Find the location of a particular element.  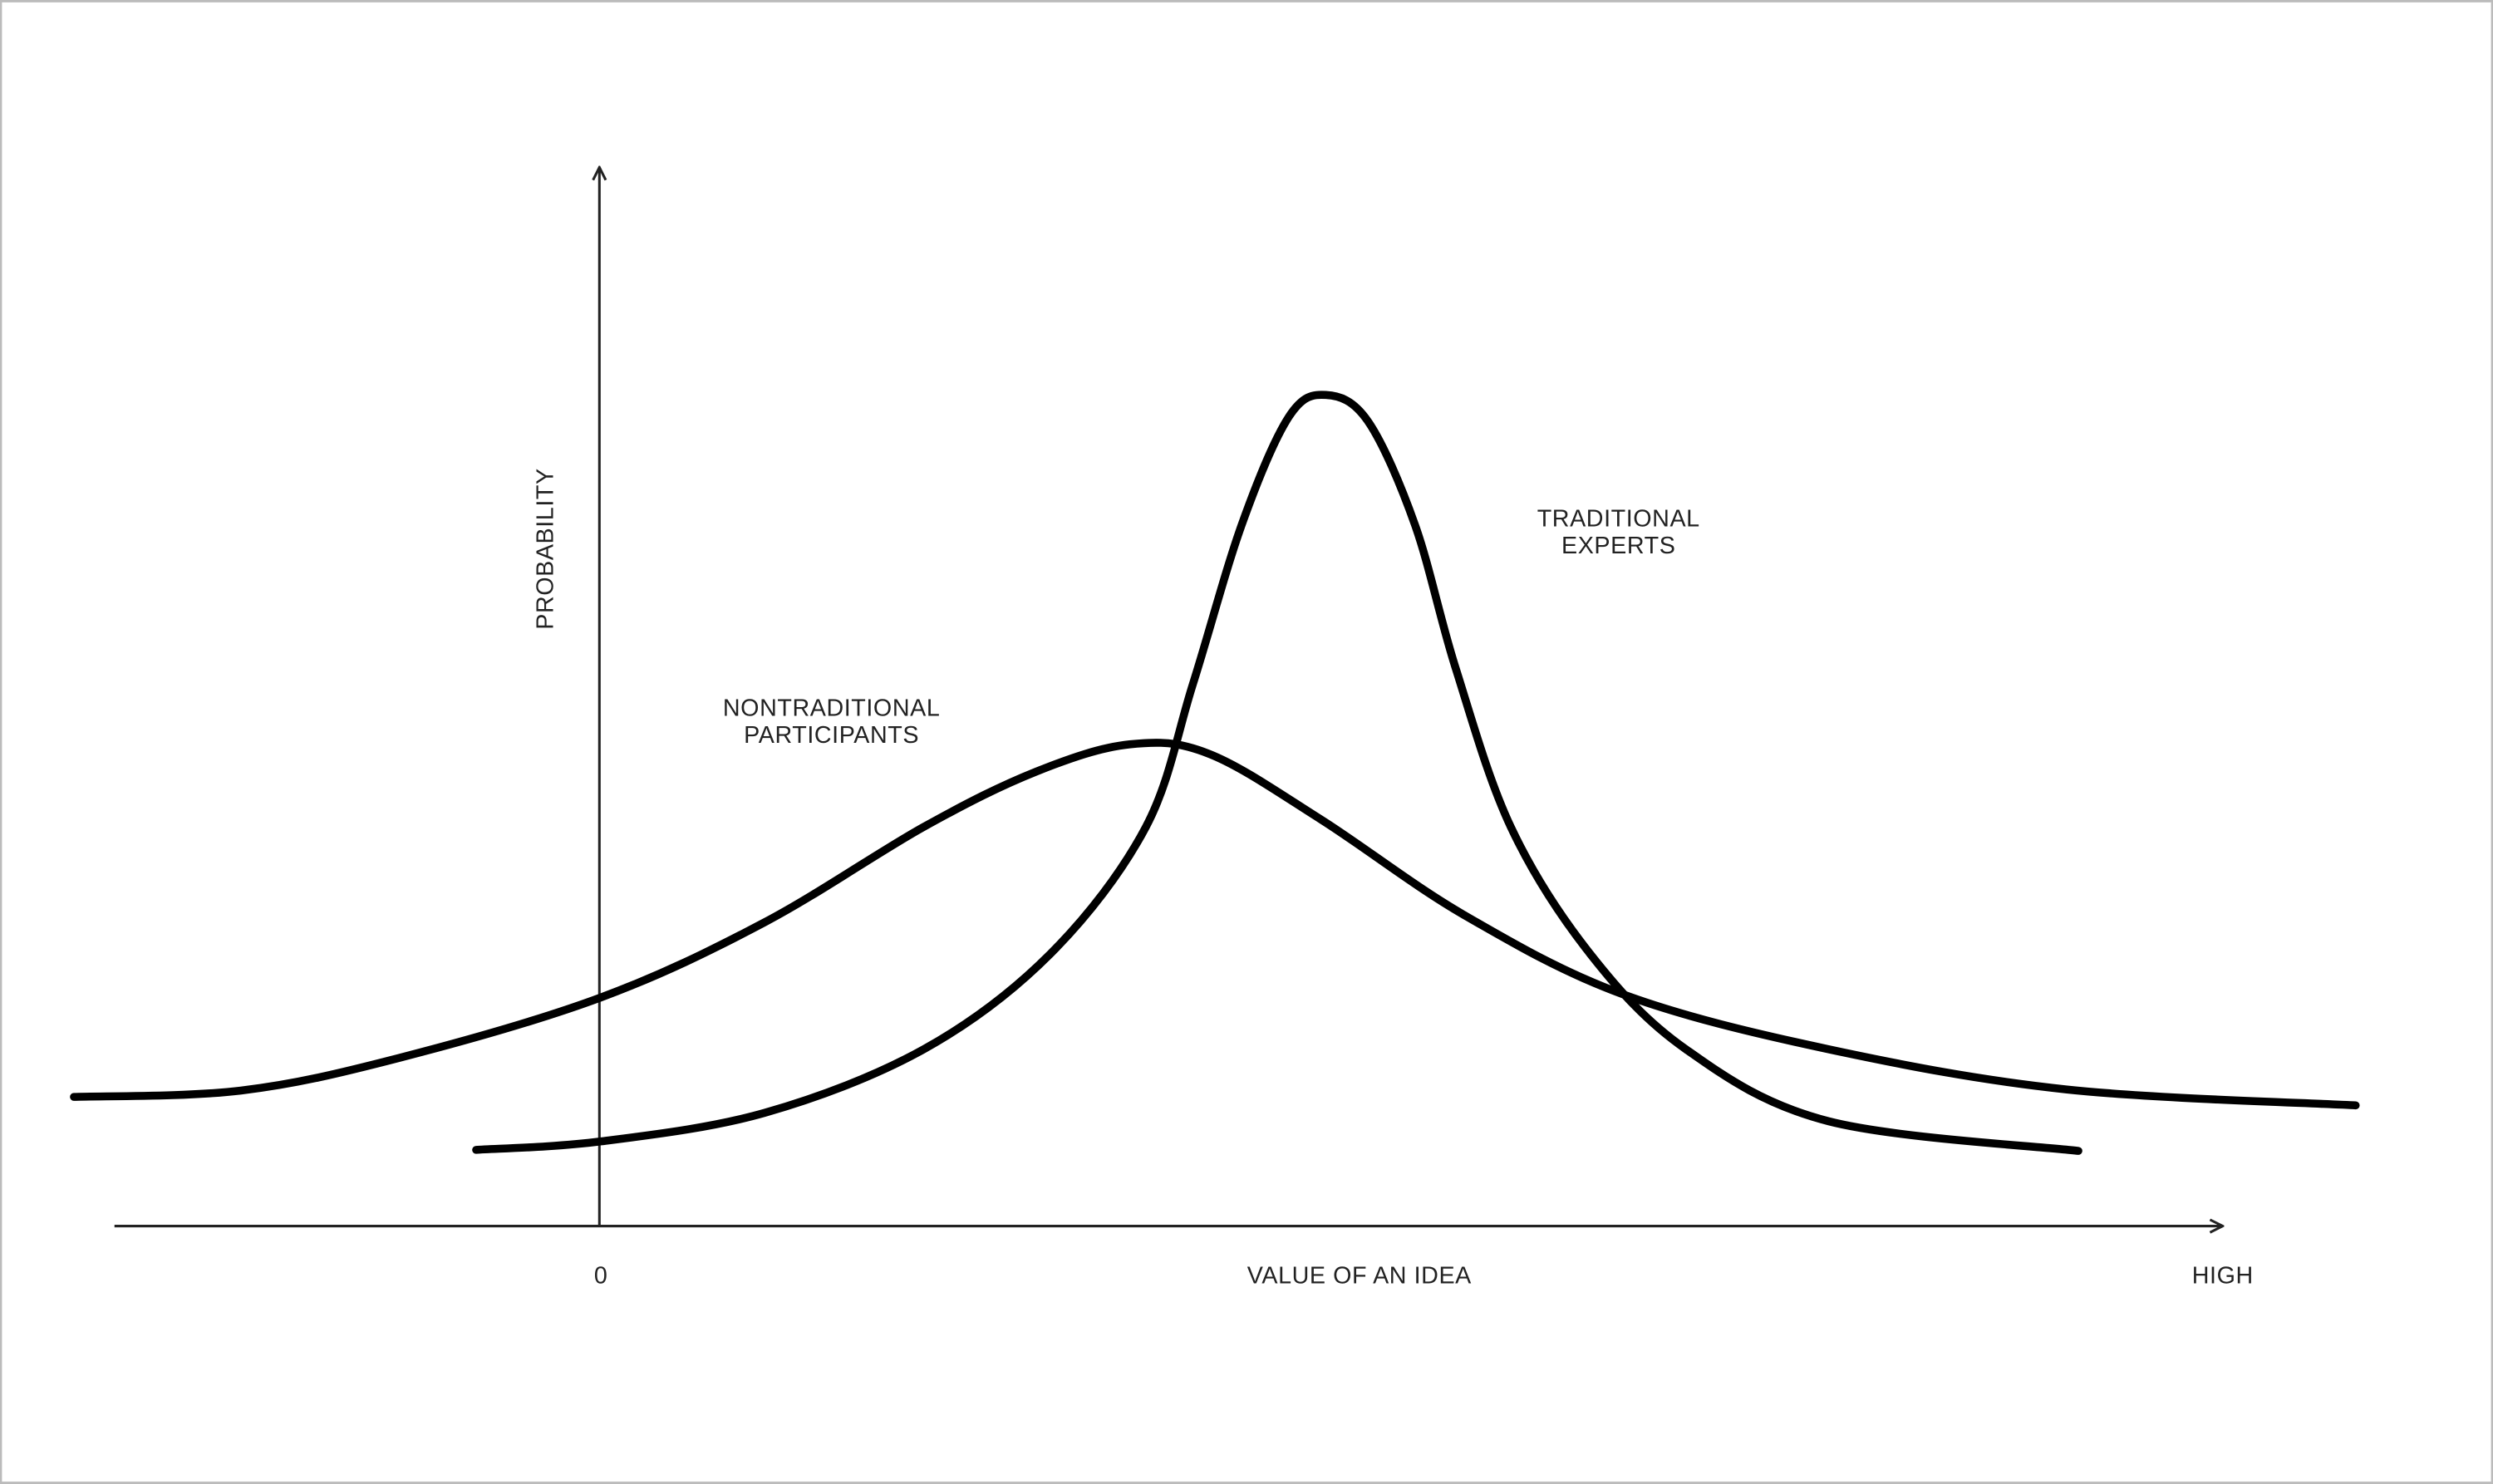

curve-label: NONTRADITIONAL is located at coordinates (831, 708).